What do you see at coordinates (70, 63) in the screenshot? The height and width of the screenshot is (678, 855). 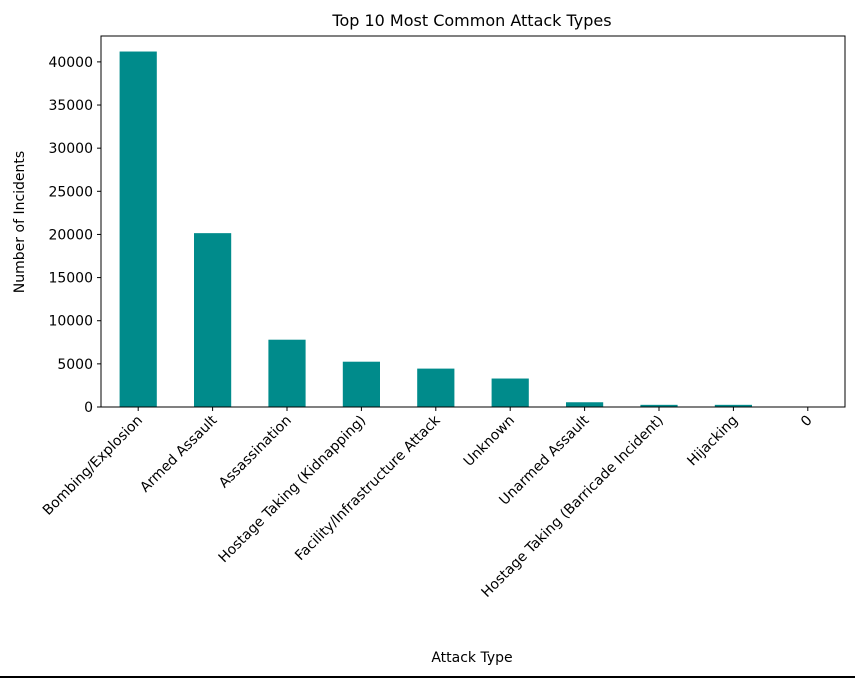 I see `y-tick-label: 40000` at bounding box center [70, 63].